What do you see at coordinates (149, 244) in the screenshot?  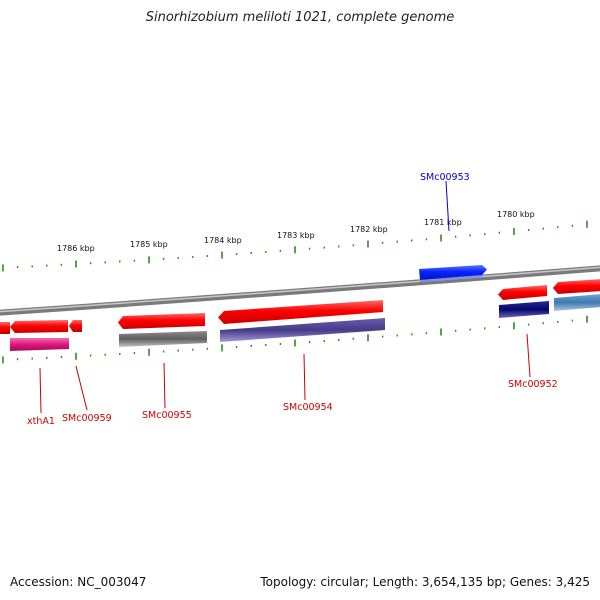 I see `scale-label-1785: 1785 kbp` at bounding box center [149, 244].